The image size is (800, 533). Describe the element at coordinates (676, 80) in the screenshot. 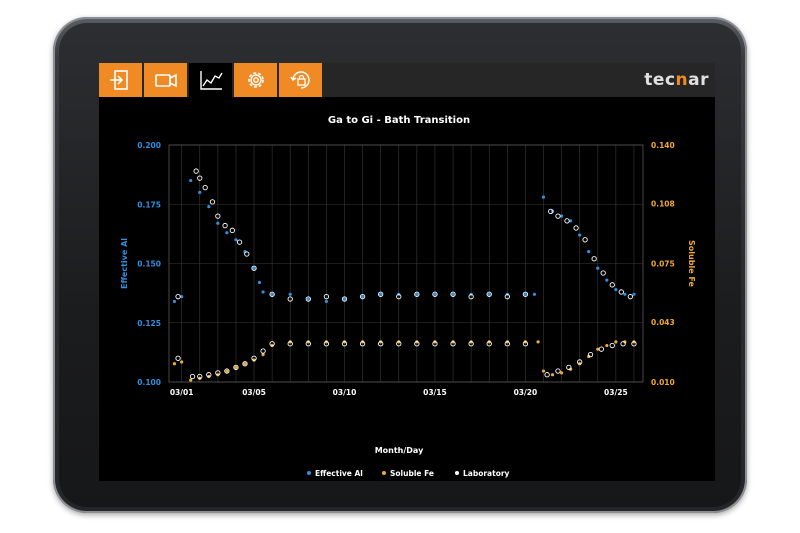

I see `brand-logo: tecnar` at that location.